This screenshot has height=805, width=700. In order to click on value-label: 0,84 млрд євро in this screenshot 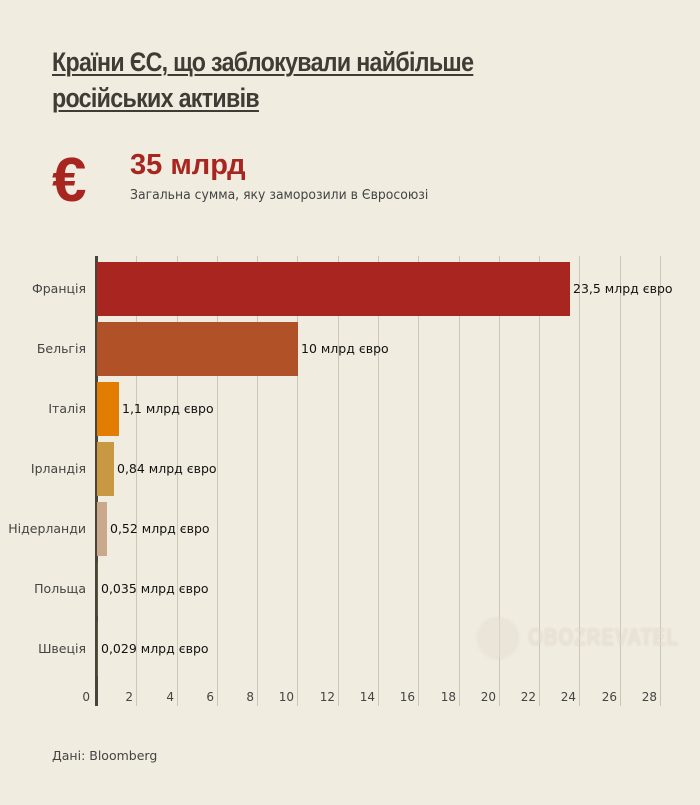, I will do `click(167, 468)`.